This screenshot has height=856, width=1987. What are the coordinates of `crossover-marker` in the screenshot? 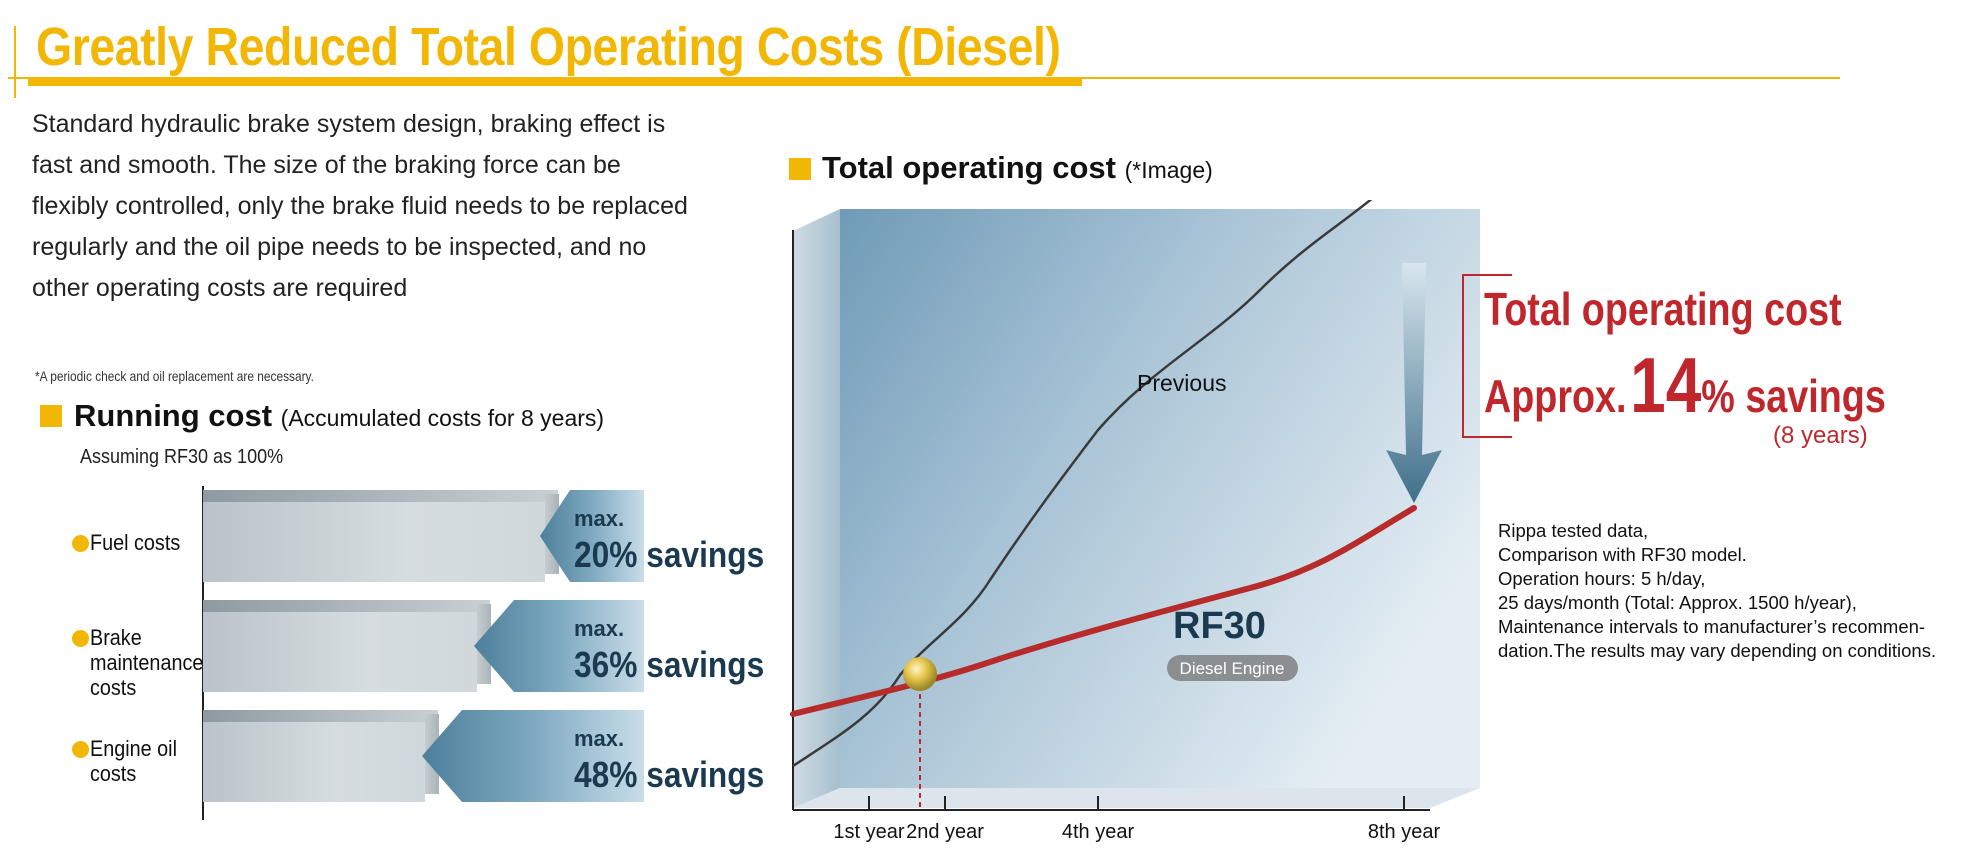 It's located at (920, 674).